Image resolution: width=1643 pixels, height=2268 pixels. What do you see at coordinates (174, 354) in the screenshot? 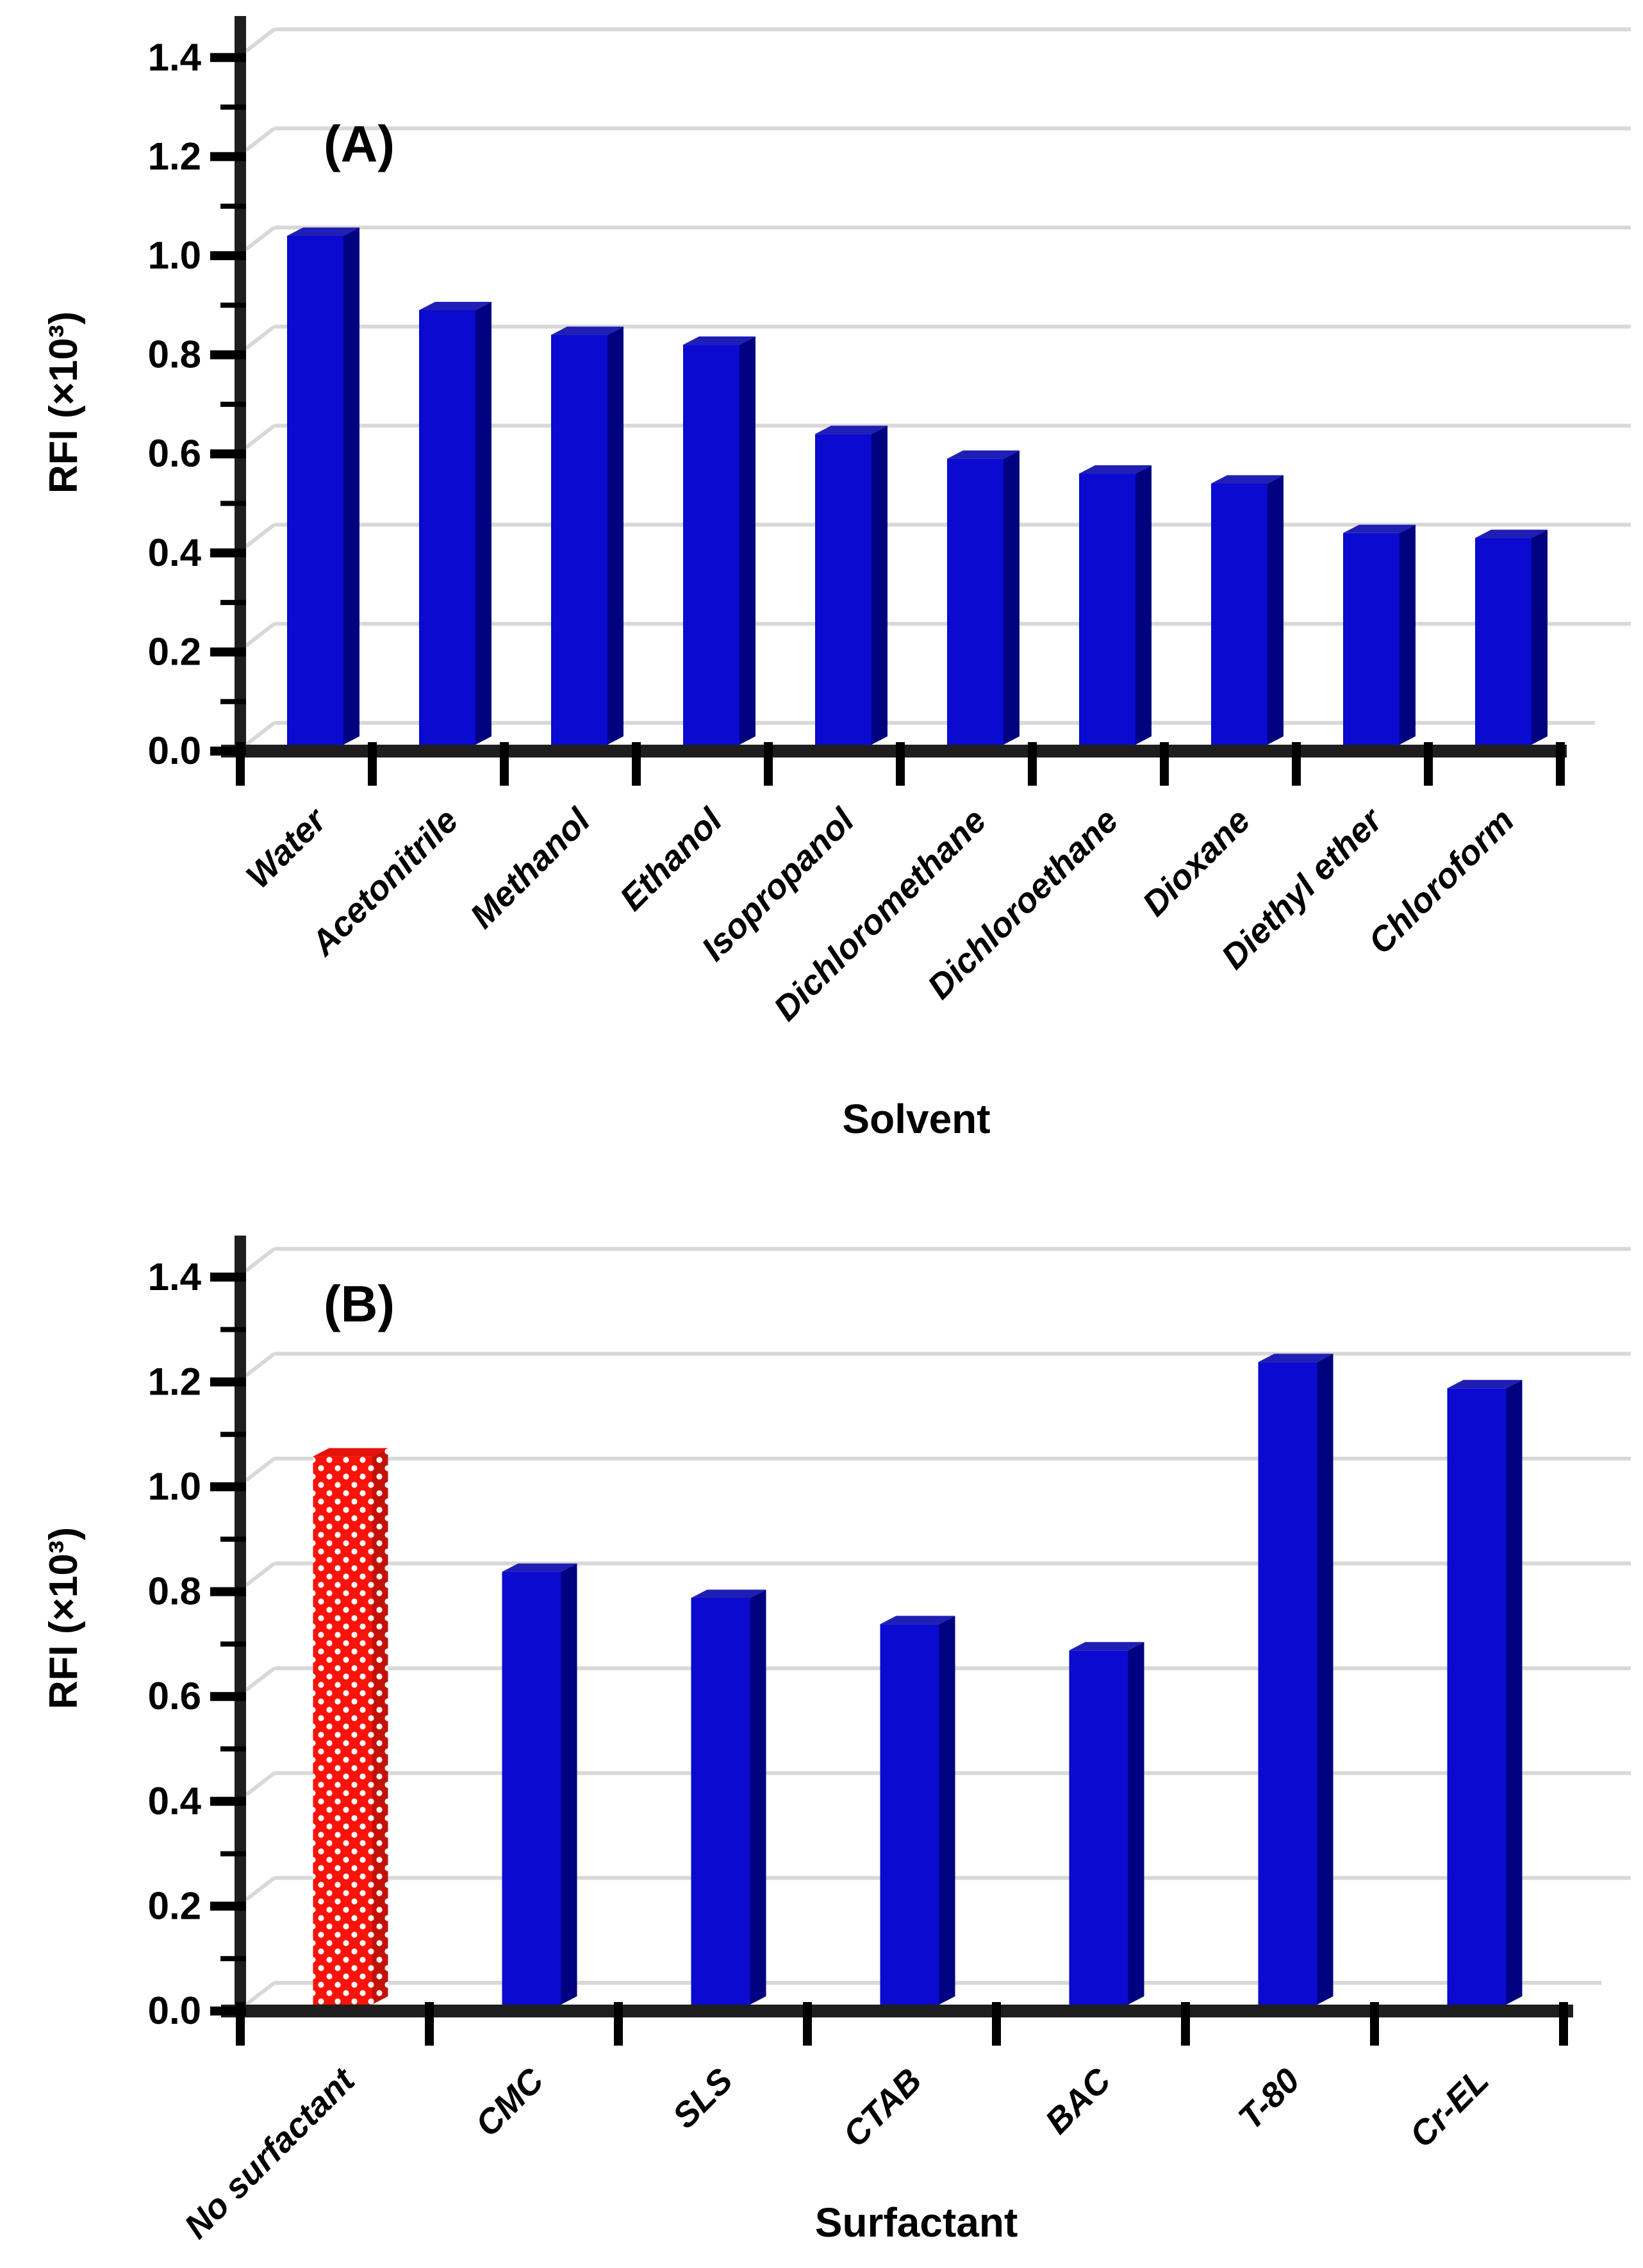
I see `y-tick-label-0.8: 0.8` at bounding box center [174, 354].